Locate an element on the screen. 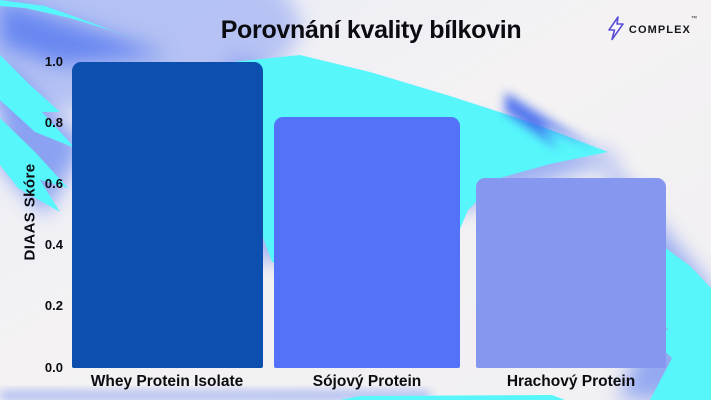  x-label-whey-protein-isolate: Whey Protein Isolate is located at coordinates (167, 381).